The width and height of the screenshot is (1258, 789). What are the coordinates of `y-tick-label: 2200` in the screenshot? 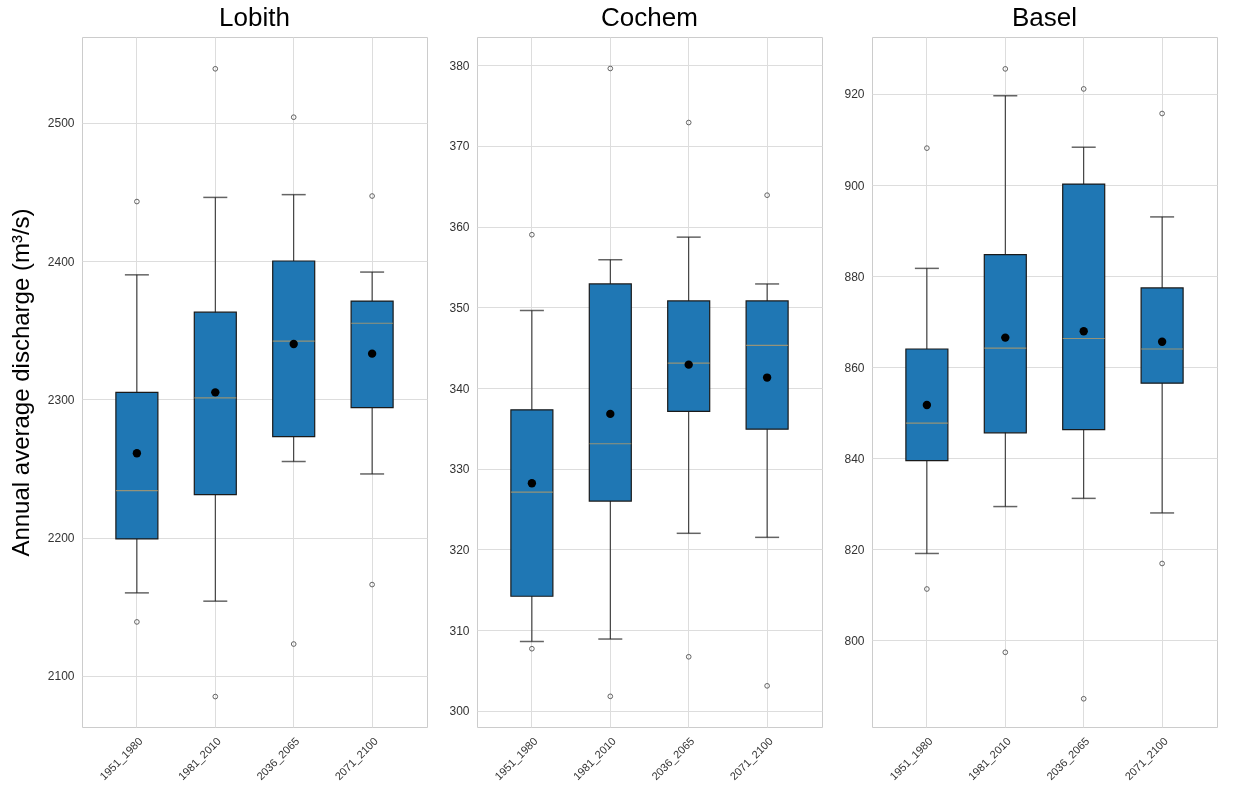 It's located at (61, 538).